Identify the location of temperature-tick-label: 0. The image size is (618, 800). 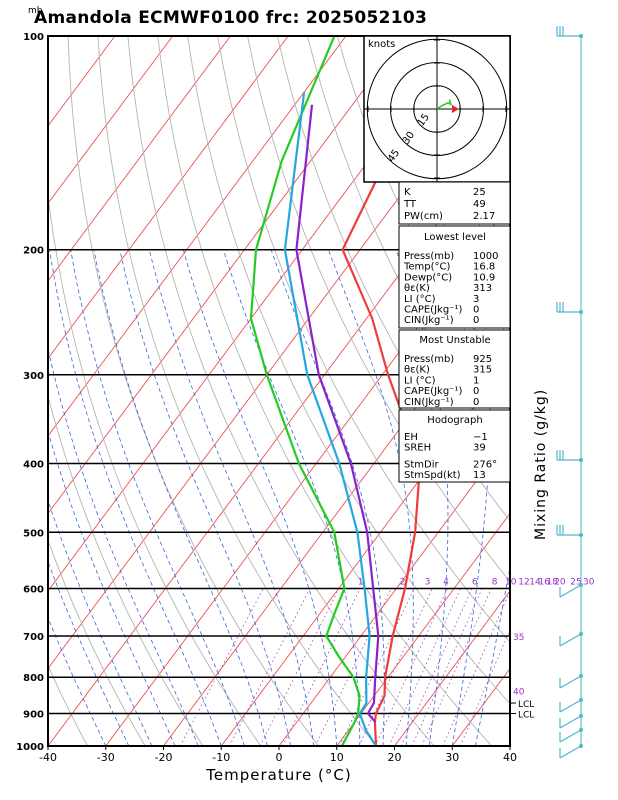
(279, 757).